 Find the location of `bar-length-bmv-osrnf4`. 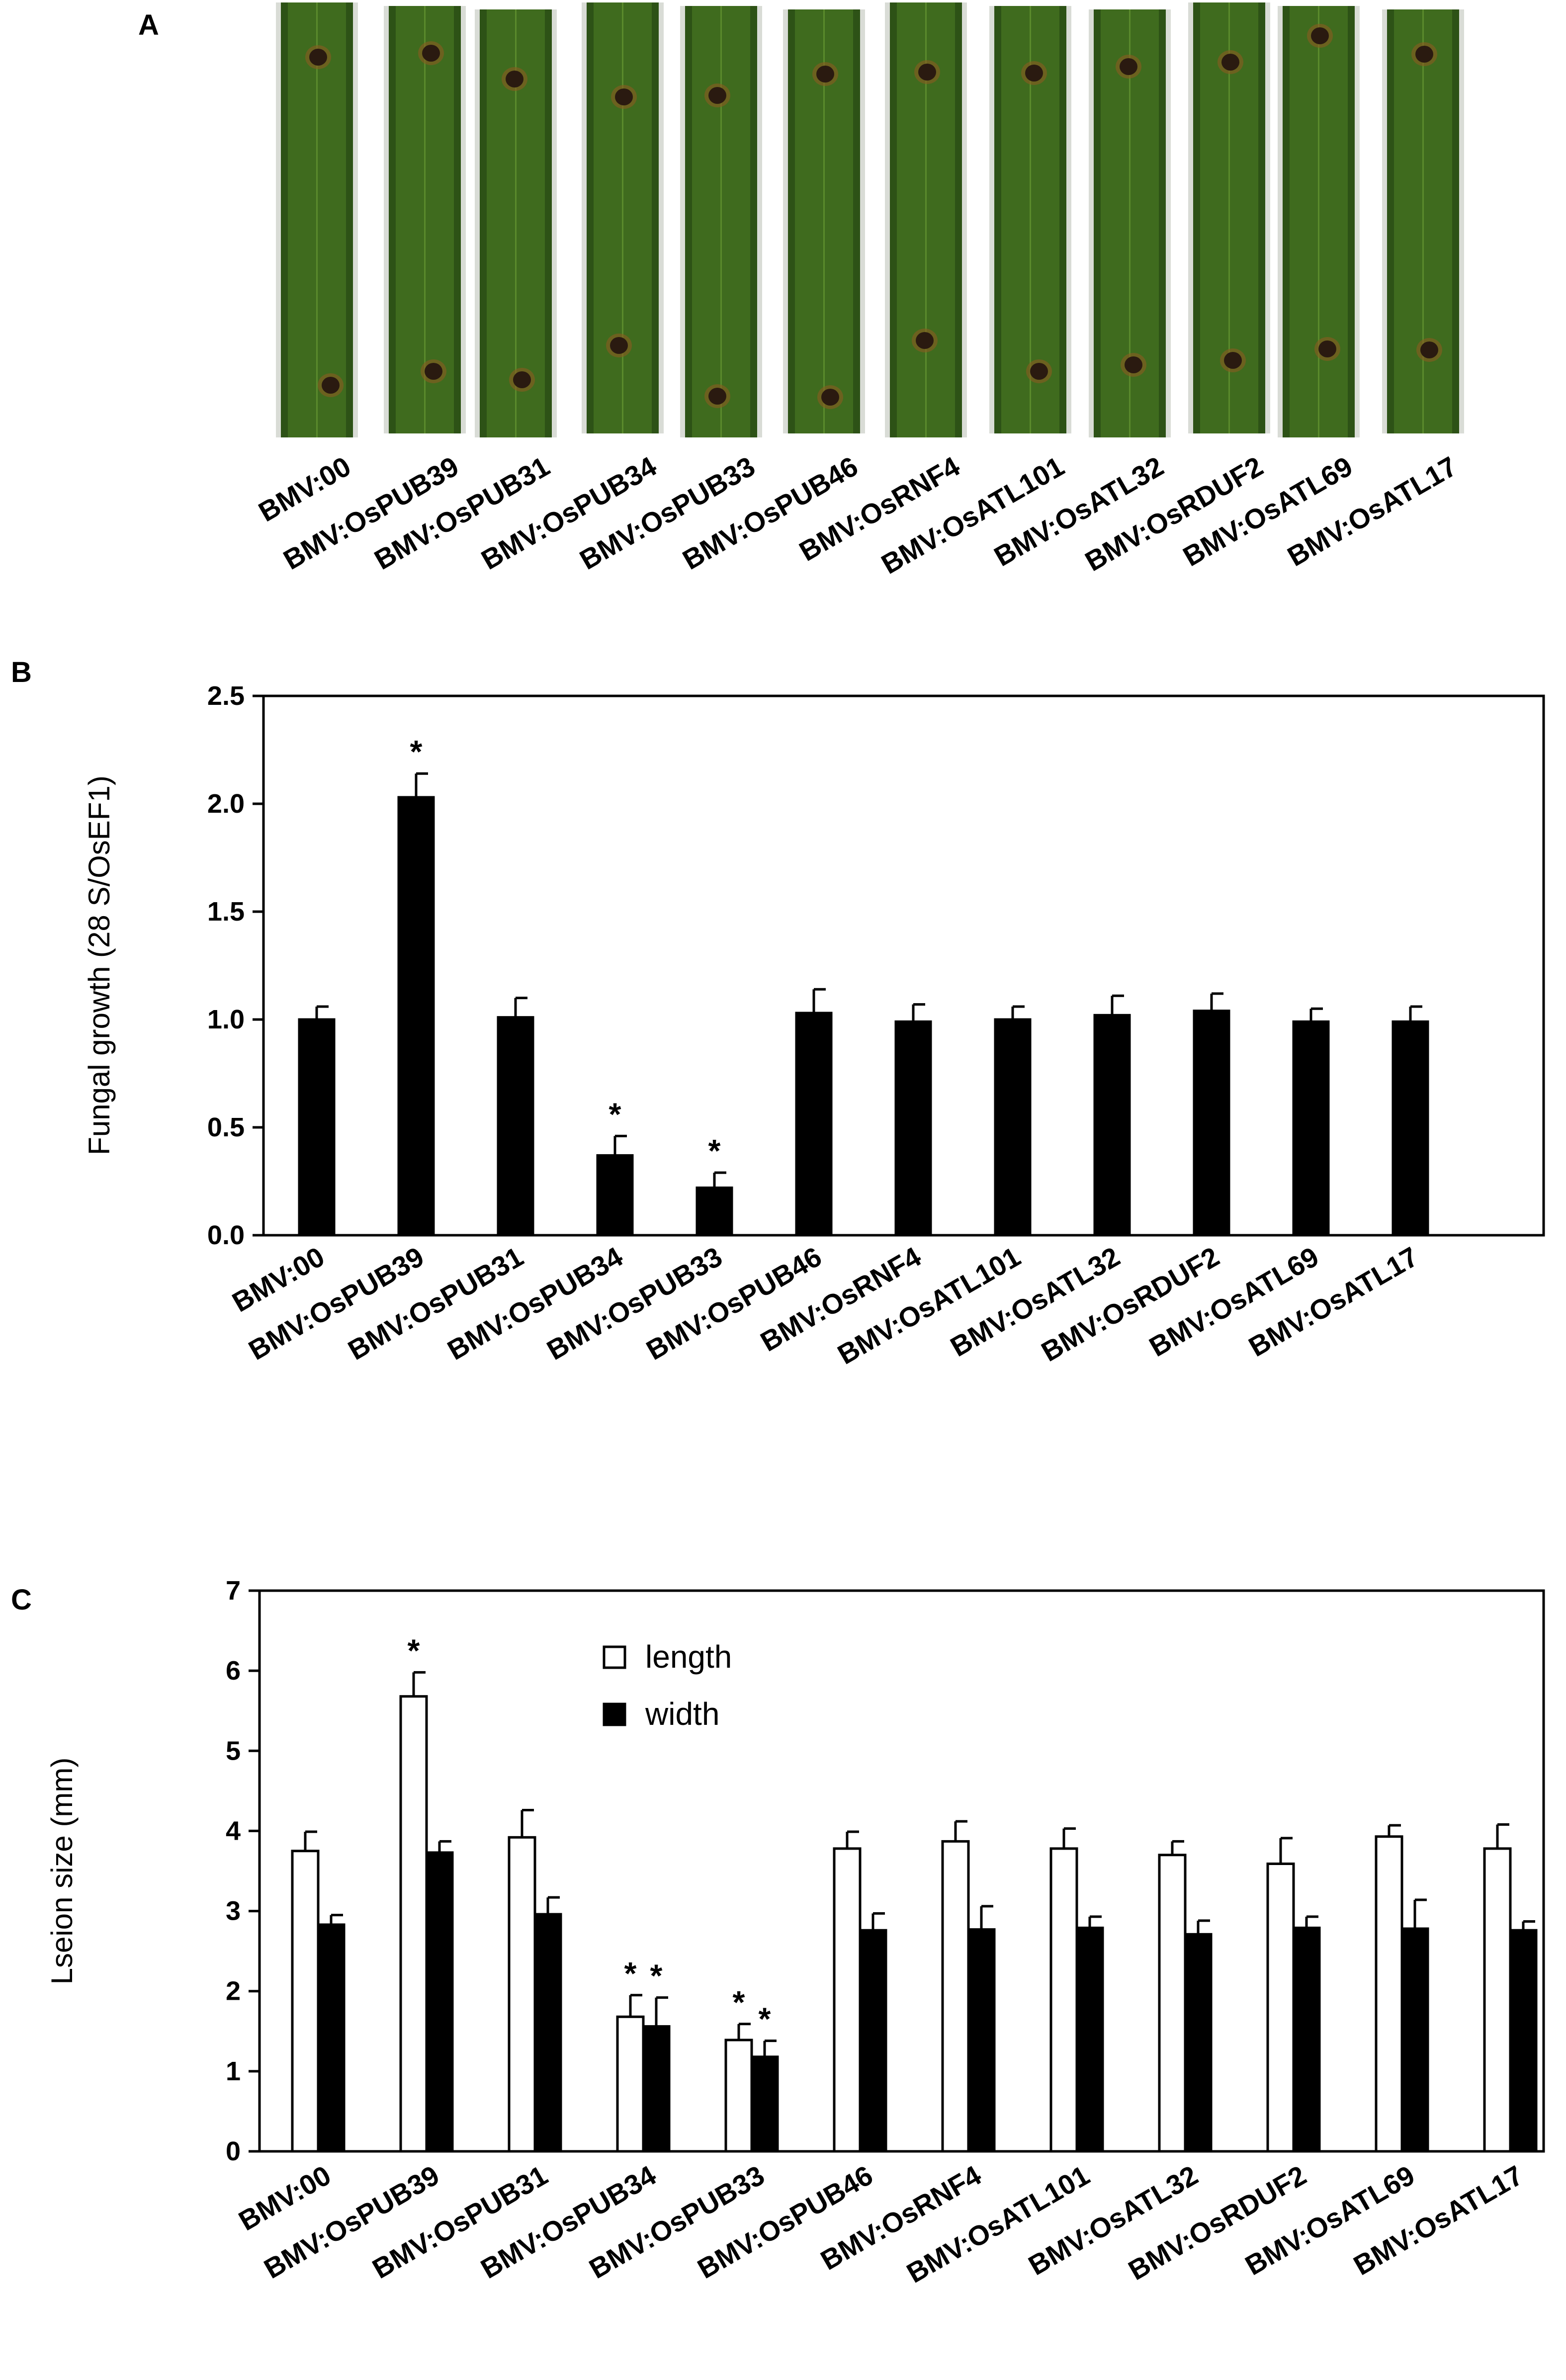

bar-length-bmv-osrnf4 is located at coordinates (956, 1996).